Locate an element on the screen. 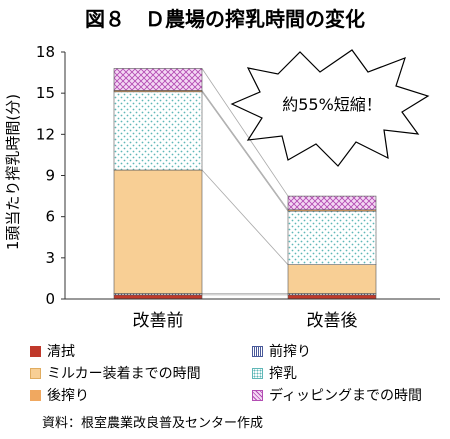  legend-item-milking: 搾乳 is located at coordinates (274, 373).